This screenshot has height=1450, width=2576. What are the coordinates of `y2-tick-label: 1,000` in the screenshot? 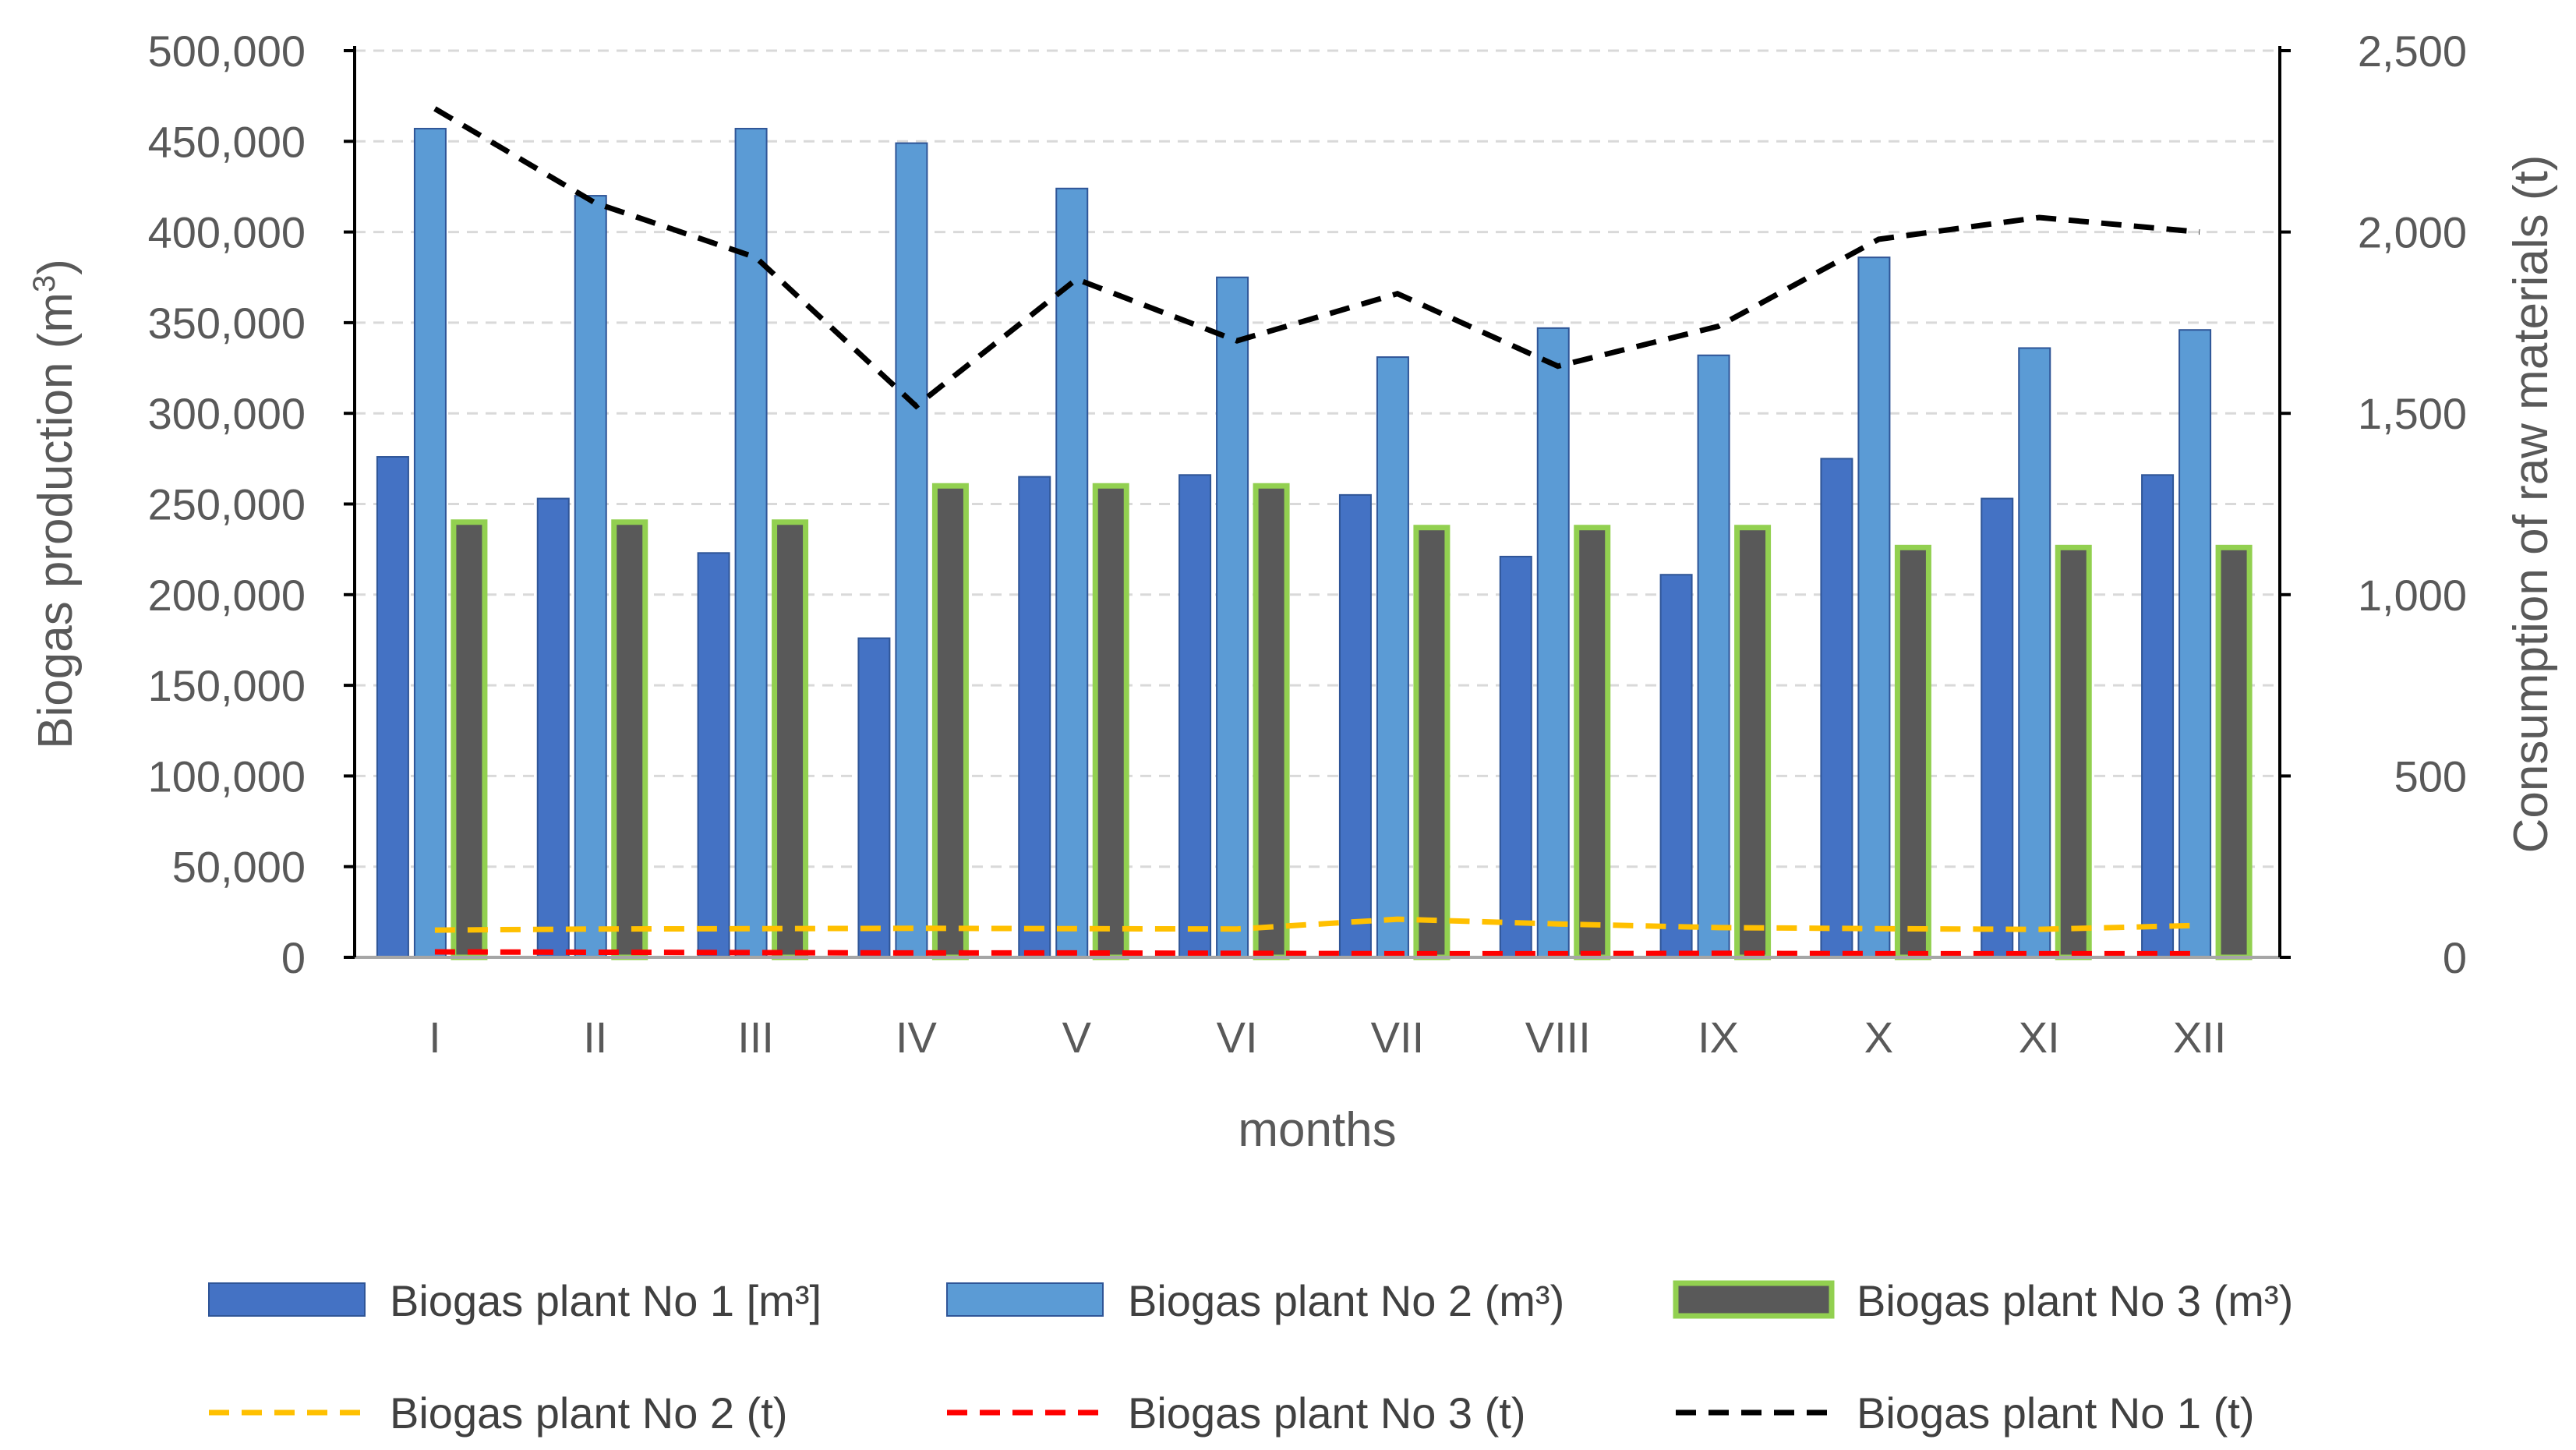 It's located at (2412, 595).